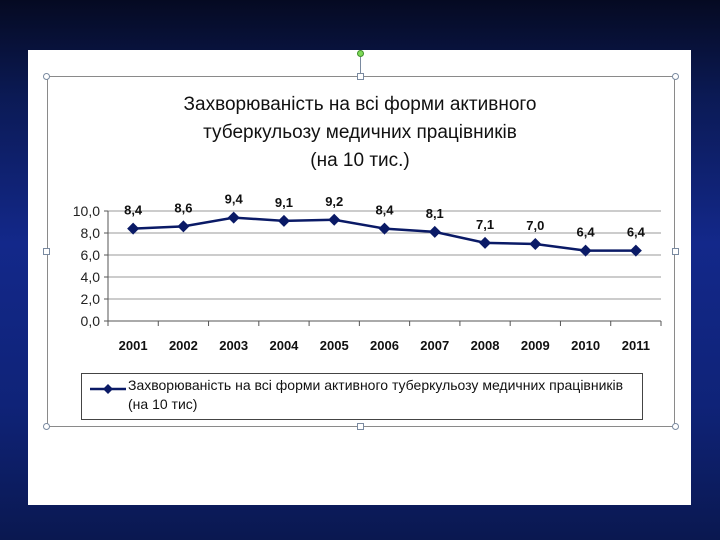 The height and width of the screenshot is (540, 720). I want to click on x-tick-label: 2011, so click(636, 345).